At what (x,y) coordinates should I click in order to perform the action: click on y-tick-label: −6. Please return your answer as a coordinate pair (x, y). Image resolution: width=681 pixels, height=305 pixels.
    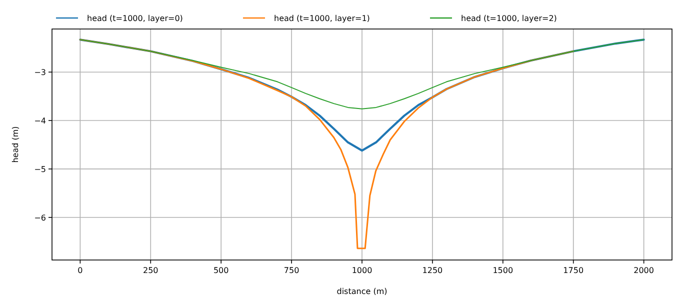
    Looking at the image, I should click on (40, 217).